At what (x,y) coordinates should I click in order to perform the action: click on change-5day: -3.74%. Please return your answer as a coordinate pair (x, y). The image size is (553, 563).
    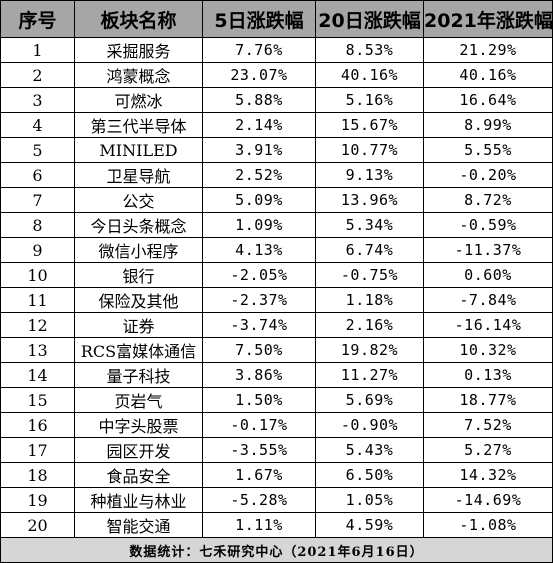
    Looking at the image, I should click on (259, 325).